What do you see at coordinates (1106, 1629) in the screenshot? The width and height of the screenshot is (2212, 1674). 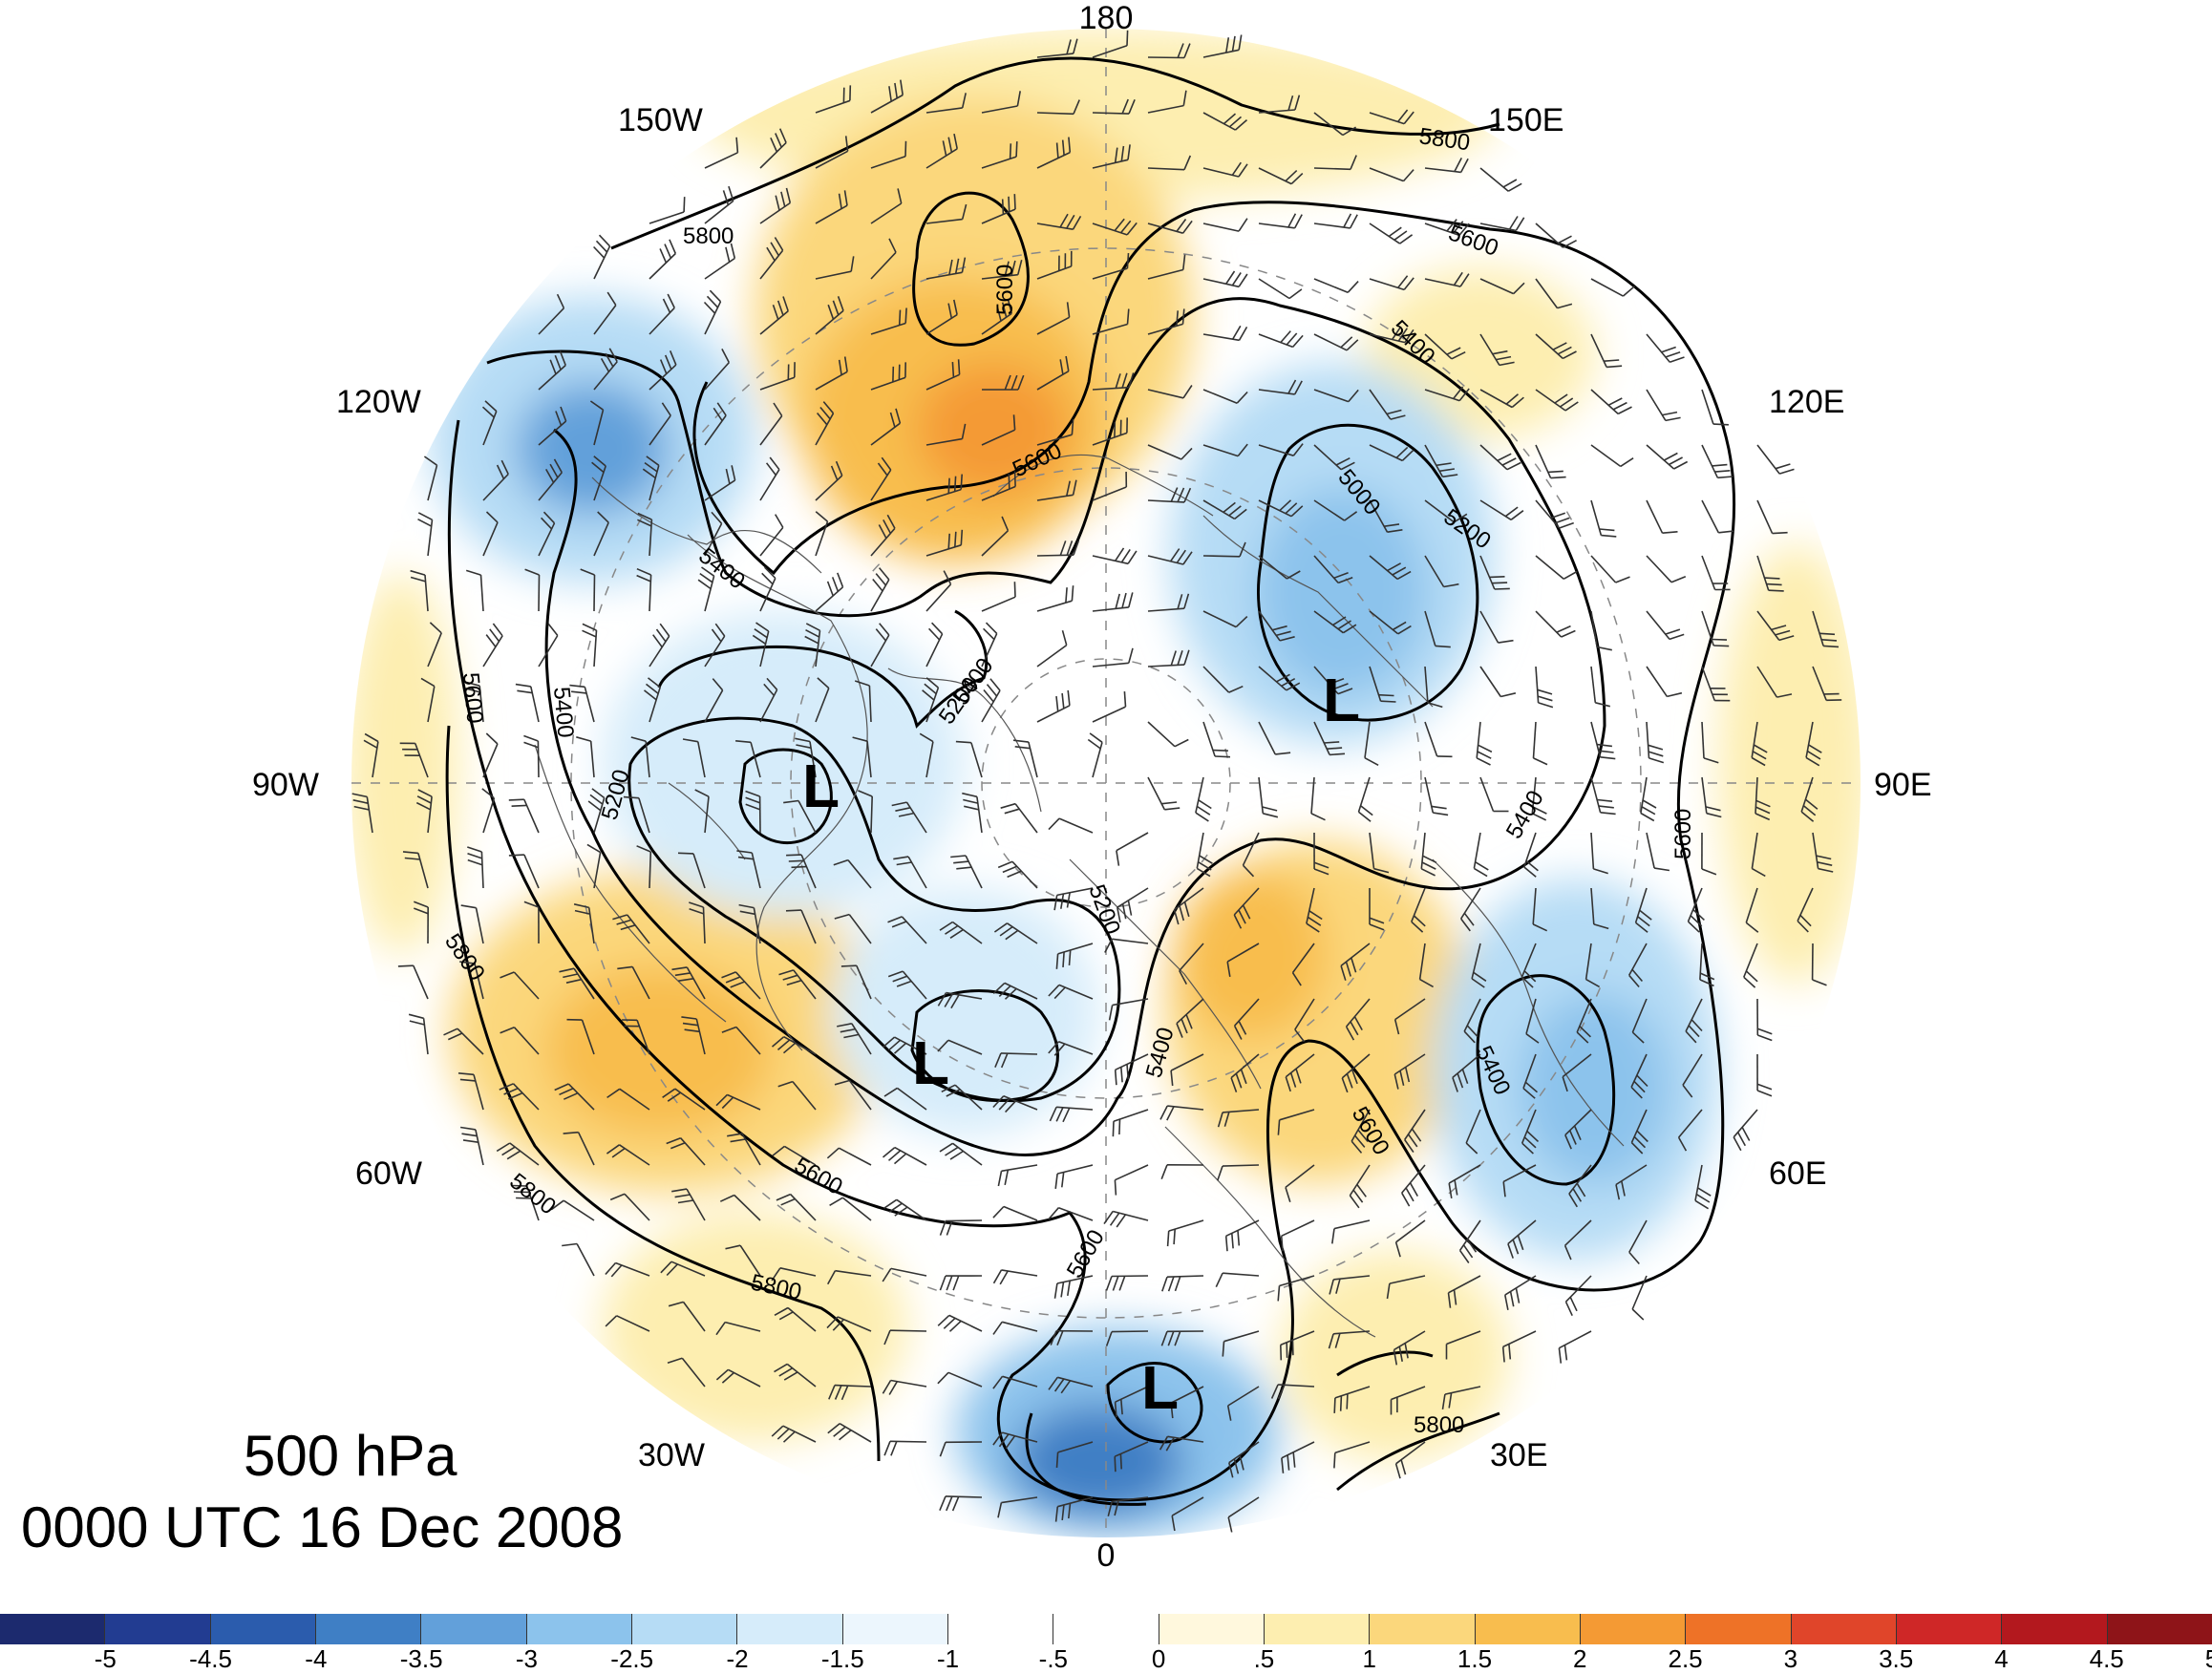 I see `colorbar-swatch` at bounding box center [1106, 1629].